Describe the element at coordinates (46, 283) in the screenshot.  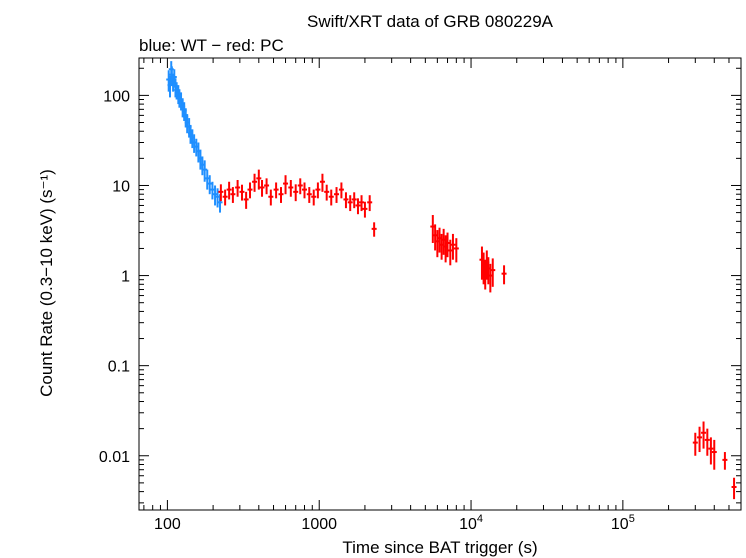
I see `y-axis-label: Count Rate (0.3−10 keV) (s⁻¹)` at that location.